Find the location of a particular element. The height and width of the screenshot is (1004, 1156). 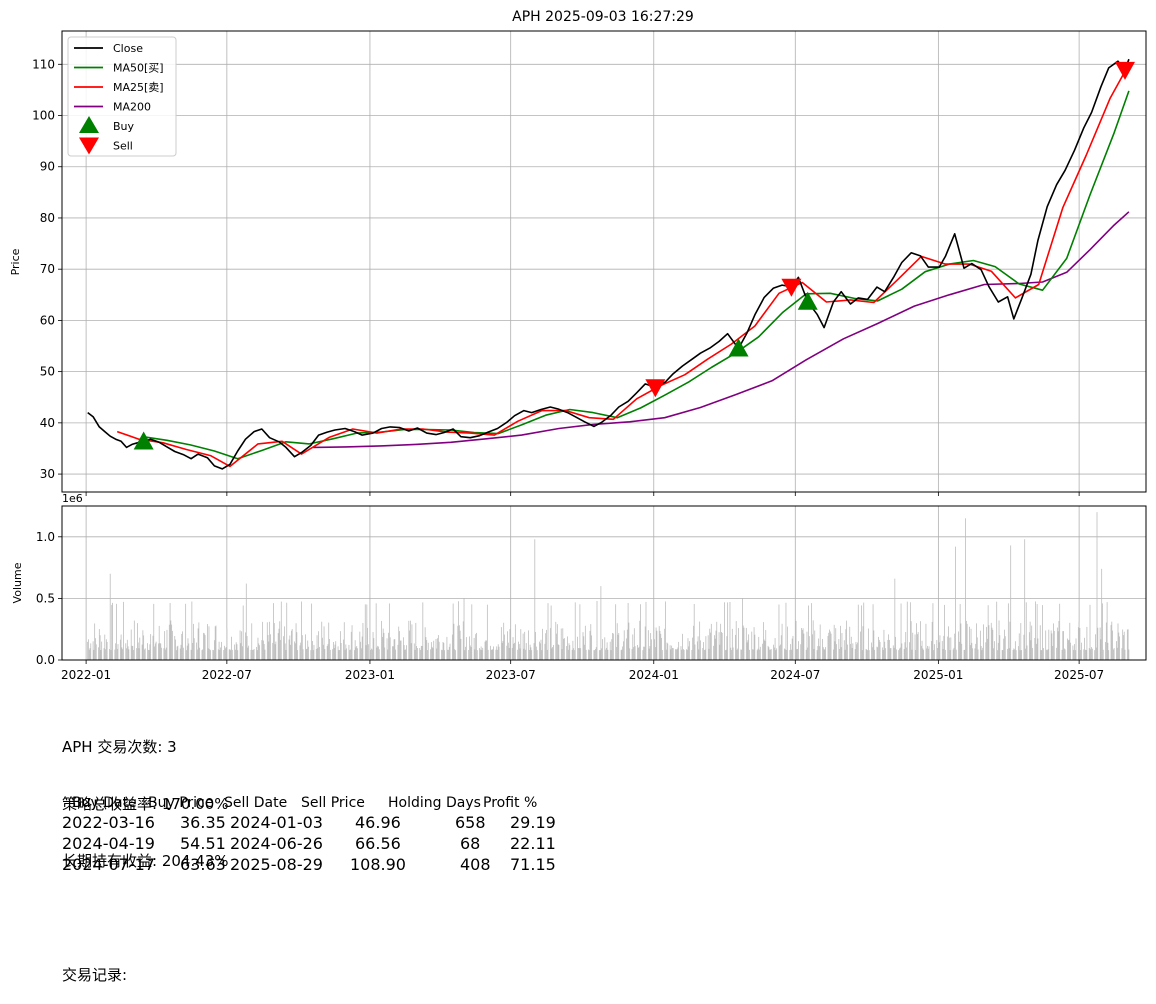

col-sell-date: Sell Date is located at coordinates (256, 803).